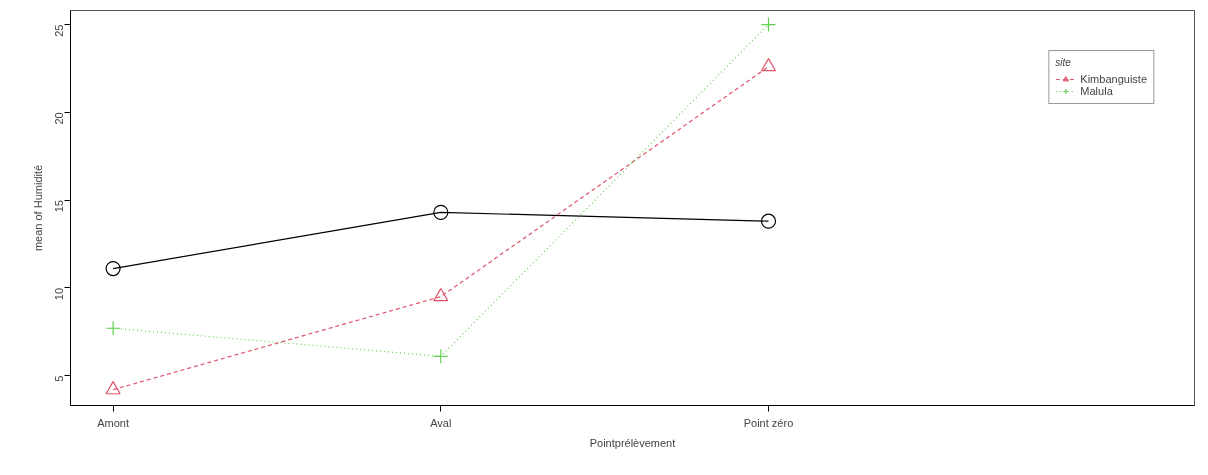  I want to click on y-axis-title: mean of Humidité, so click(37, 208).